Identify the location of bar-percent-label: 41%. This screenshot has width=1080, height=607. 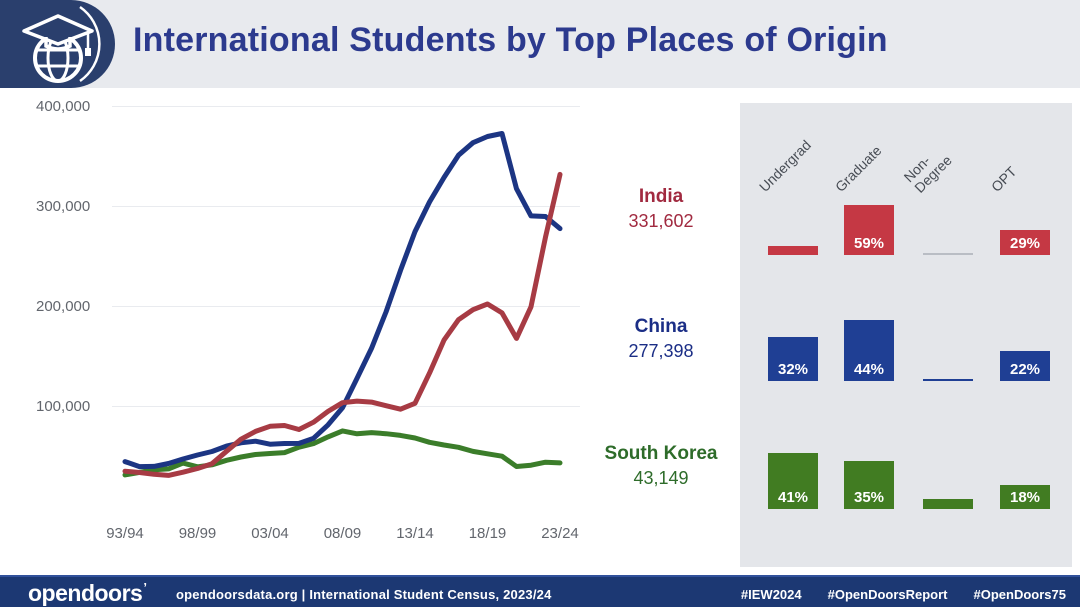
(793, 497).